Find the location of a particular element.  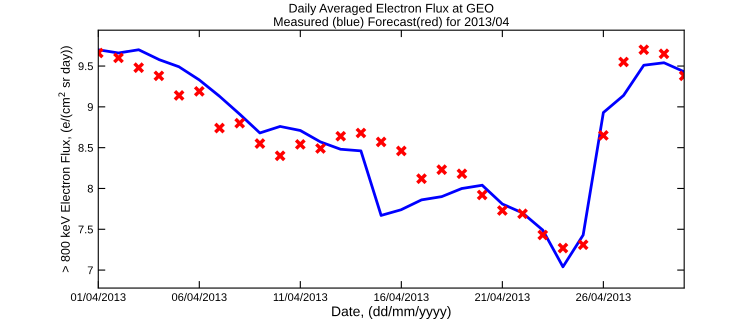

y-tick-label: 9 is located at coordinates (90, 107).